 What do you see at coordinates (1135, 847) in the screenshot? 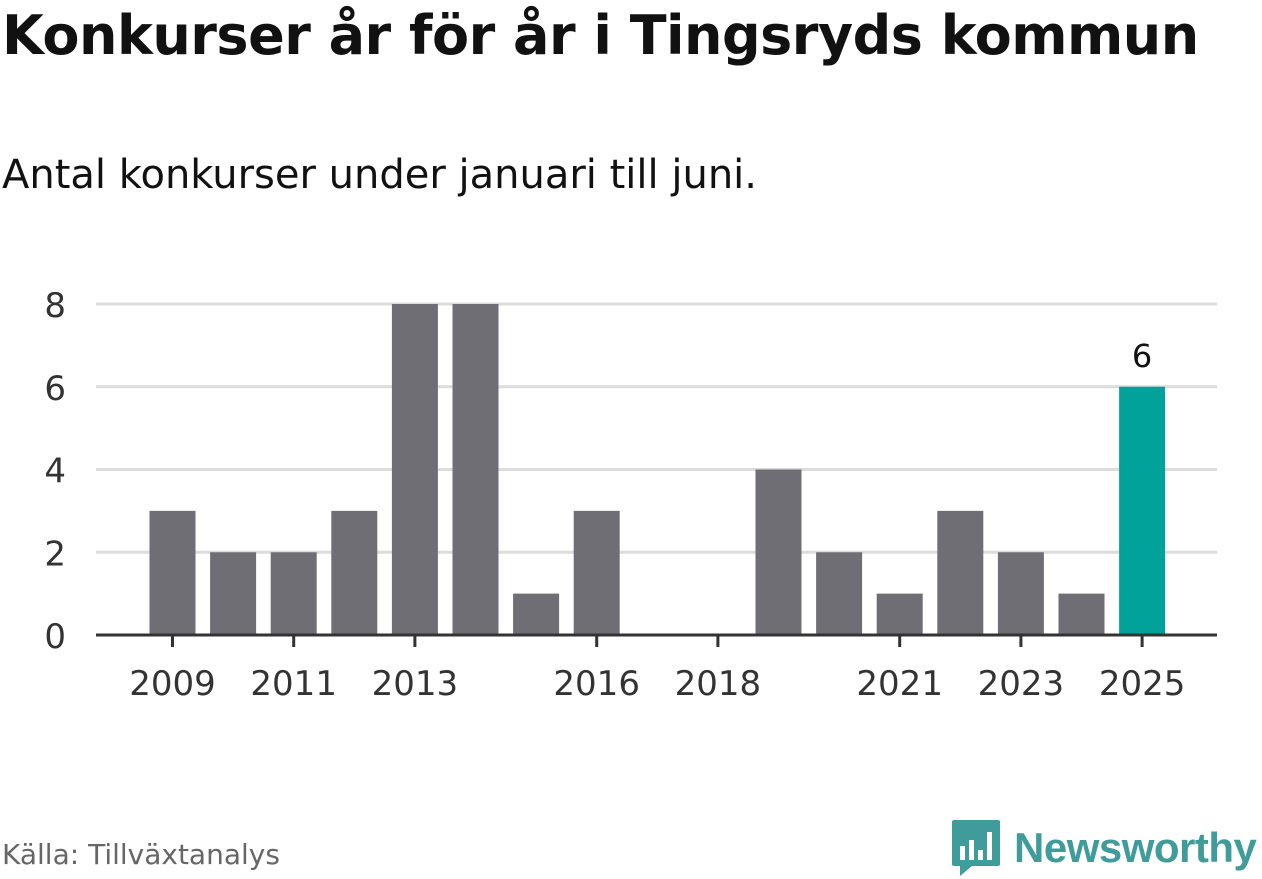
I see `brand-name: Newsworthy` at bounding box center [1135, 847].